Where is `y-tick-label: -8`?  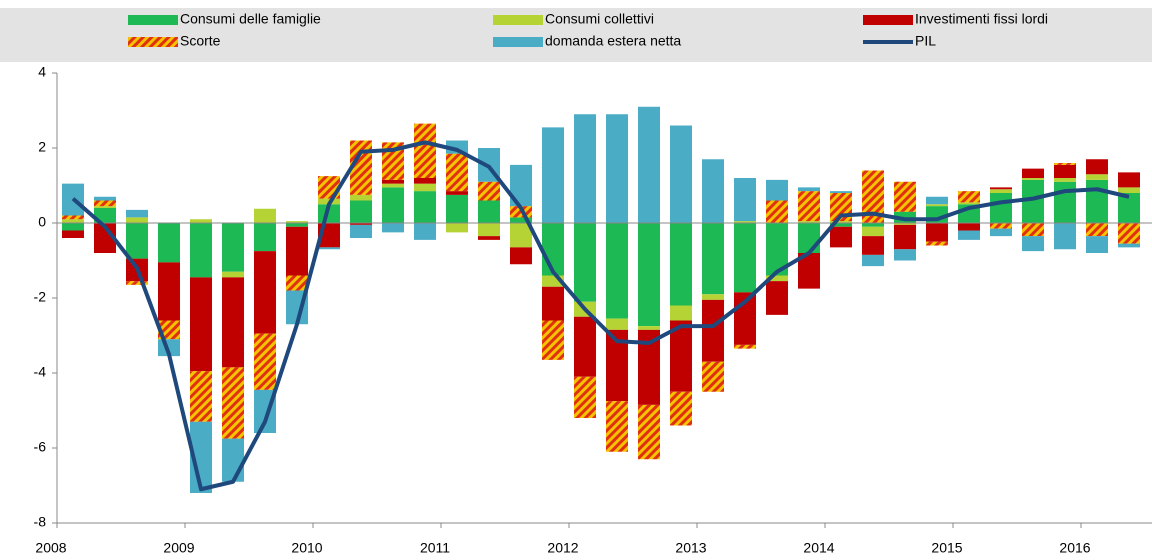 y-tick-label: -8 is located at coordinates (40, 522).